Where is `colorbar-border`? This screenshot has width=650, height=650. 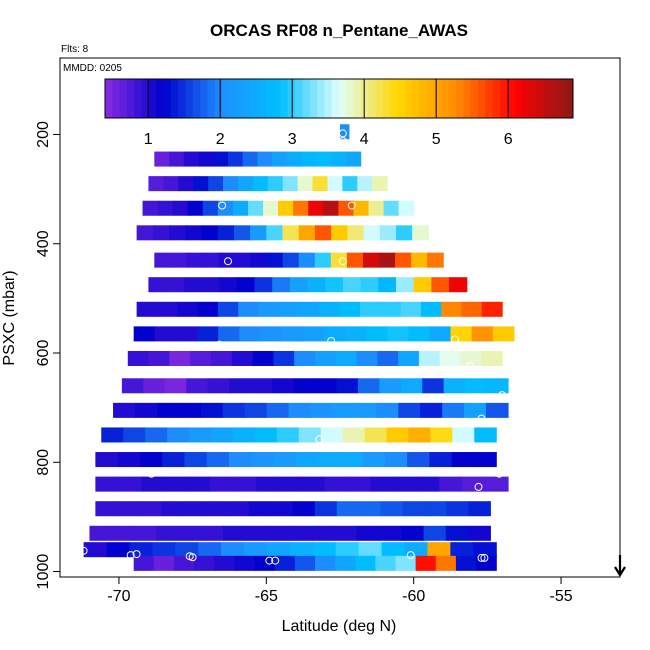 colorbar-border is located at coordinates (339, 98).